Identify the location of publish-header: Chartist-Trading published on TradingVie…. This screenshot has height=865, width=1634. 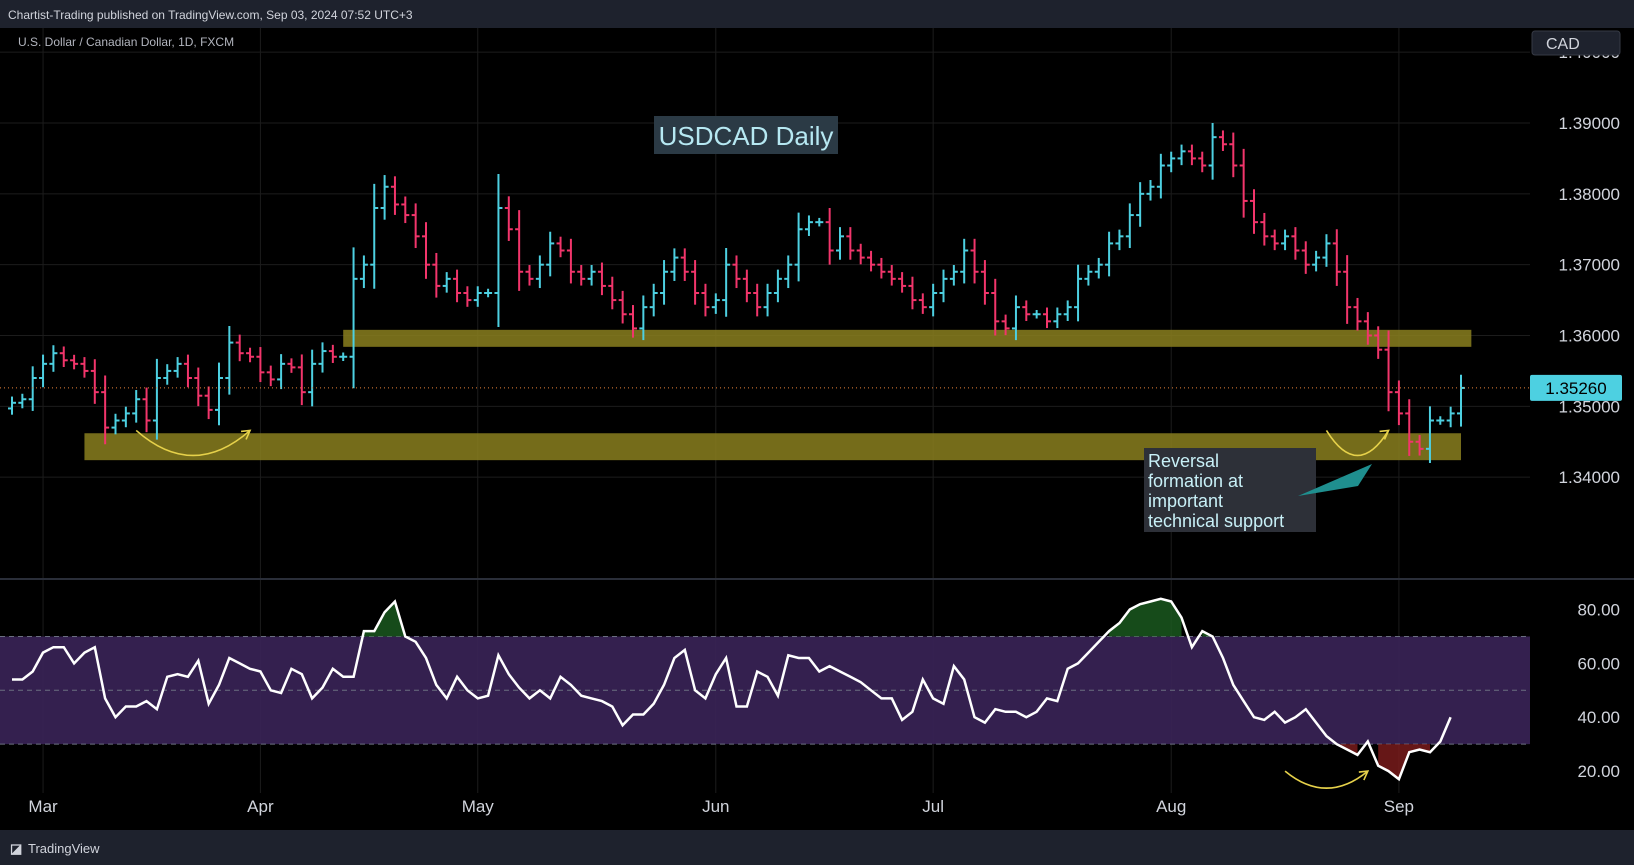
(817, 14).